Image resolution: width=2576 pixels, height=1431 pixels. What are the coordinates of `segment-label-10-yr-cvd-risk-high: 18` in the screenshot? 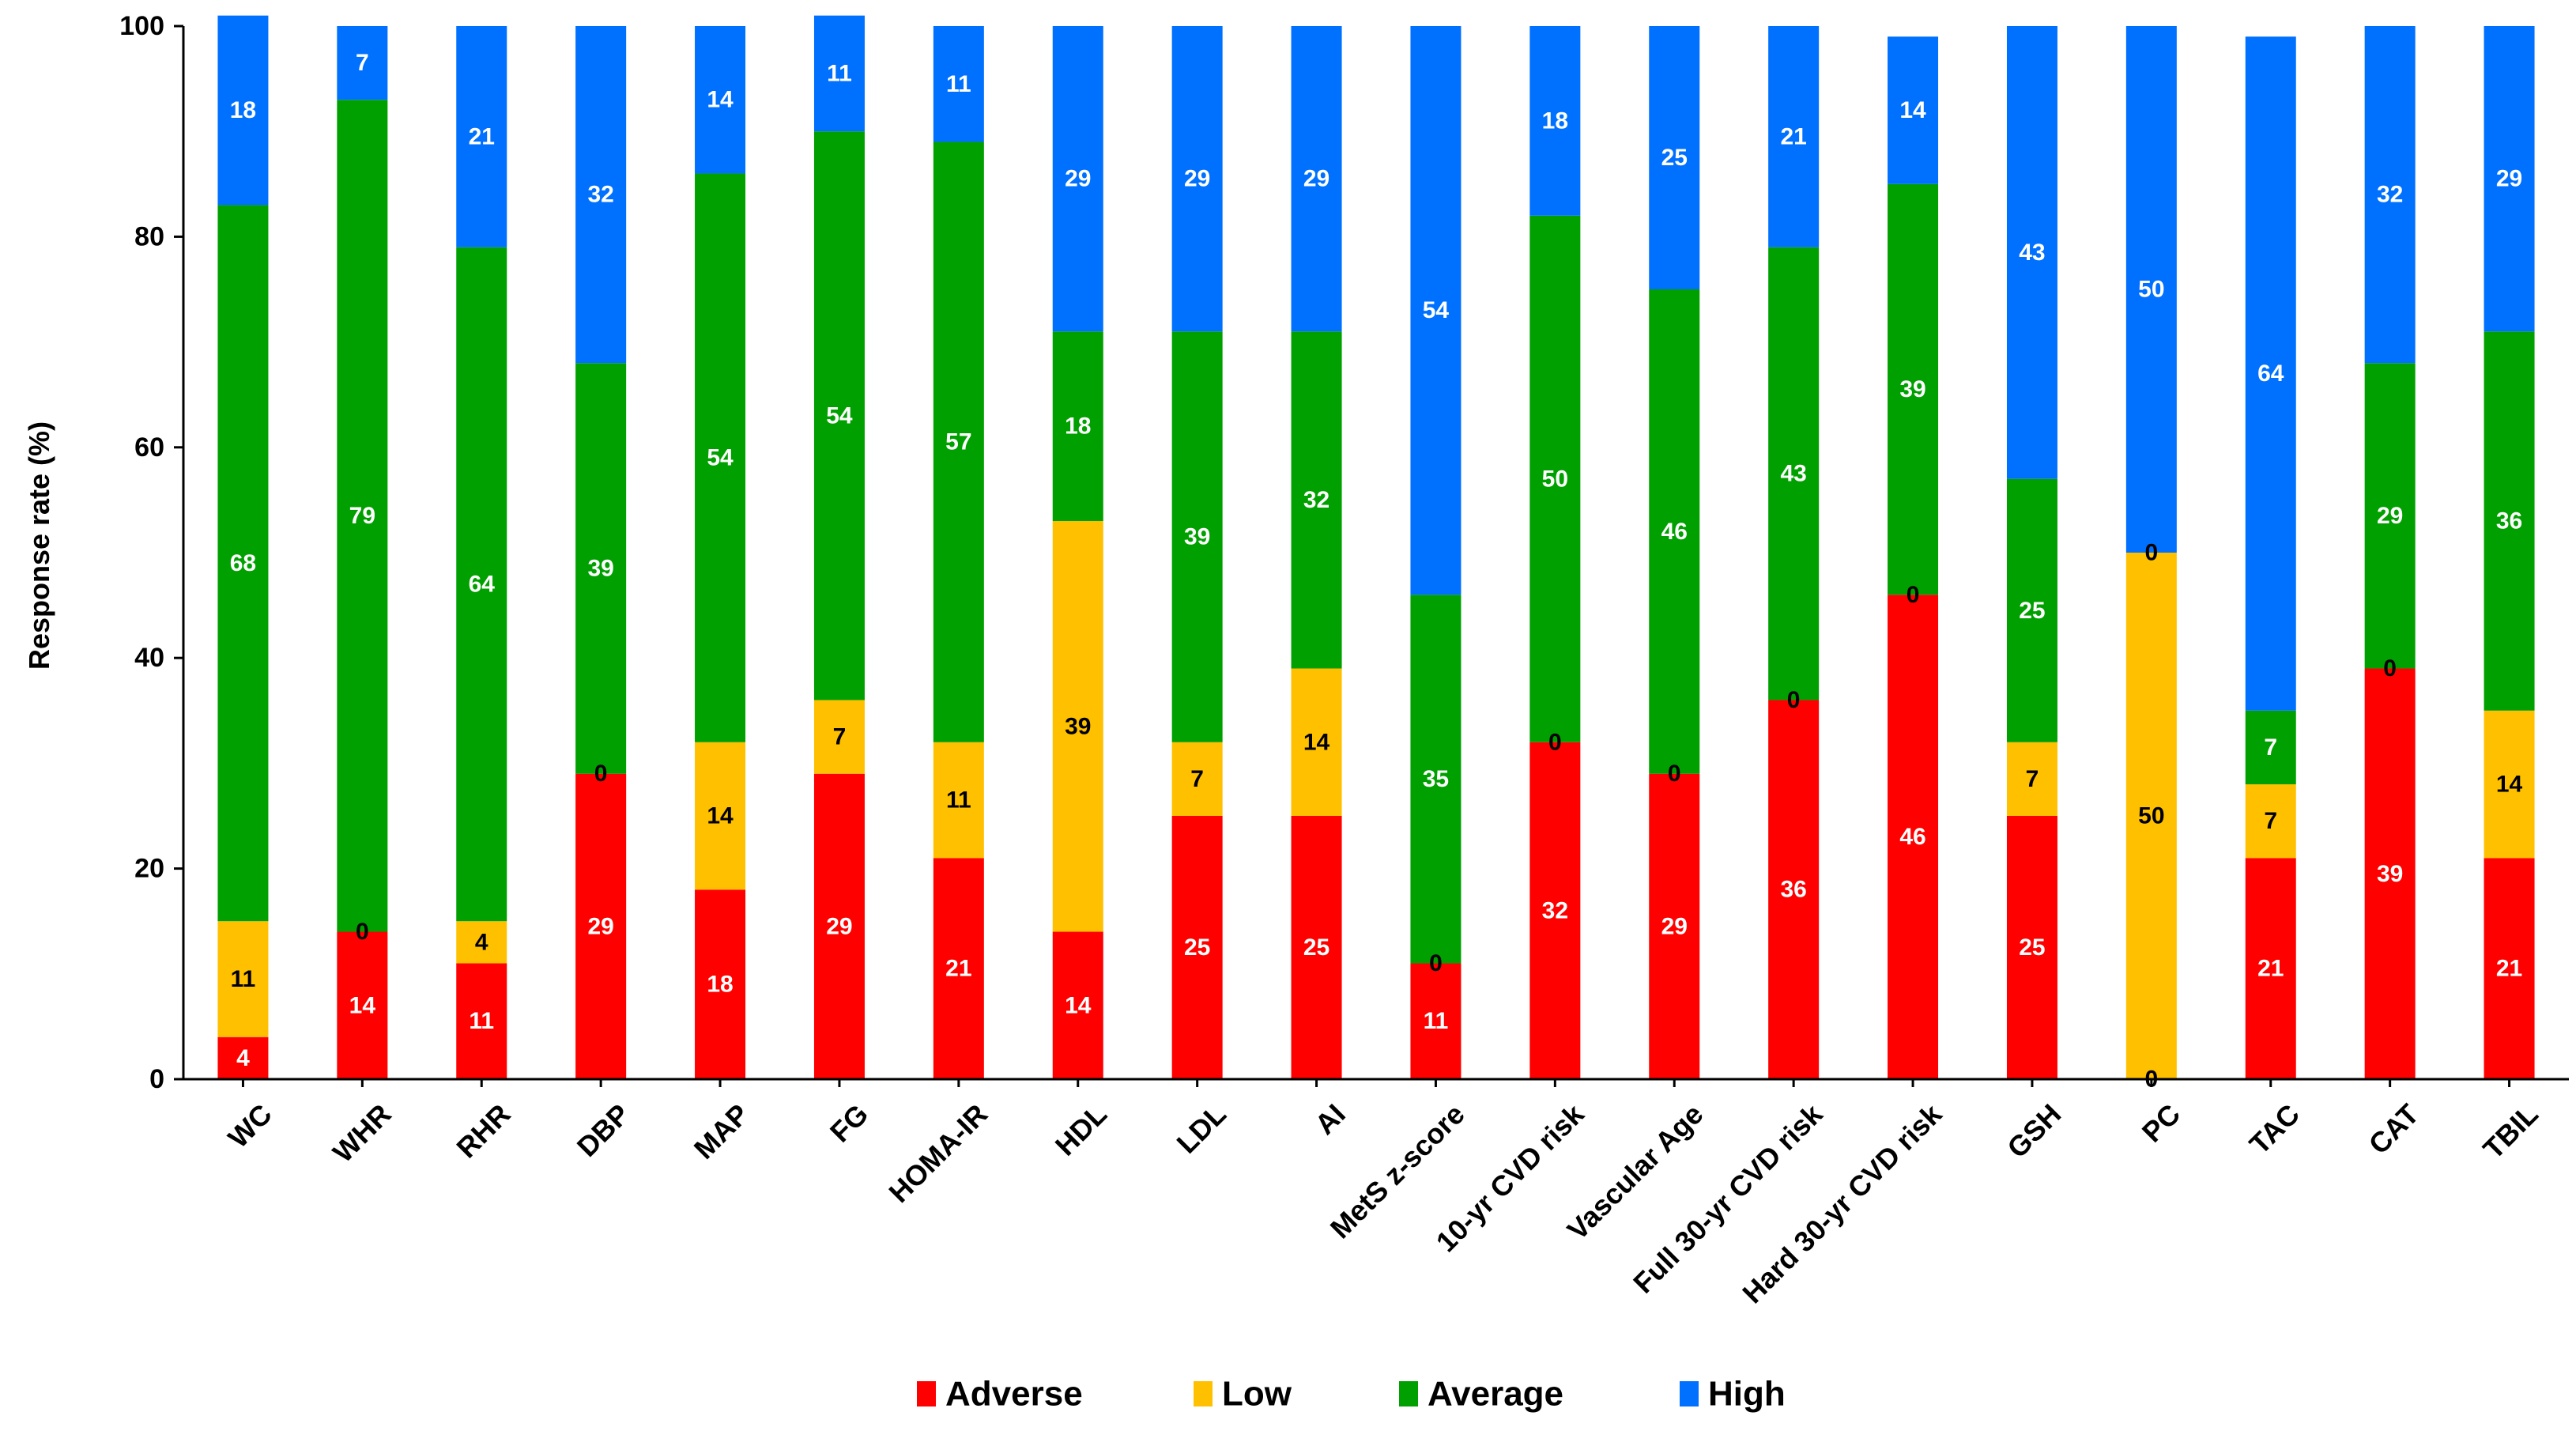 It's located at (1555, 121).